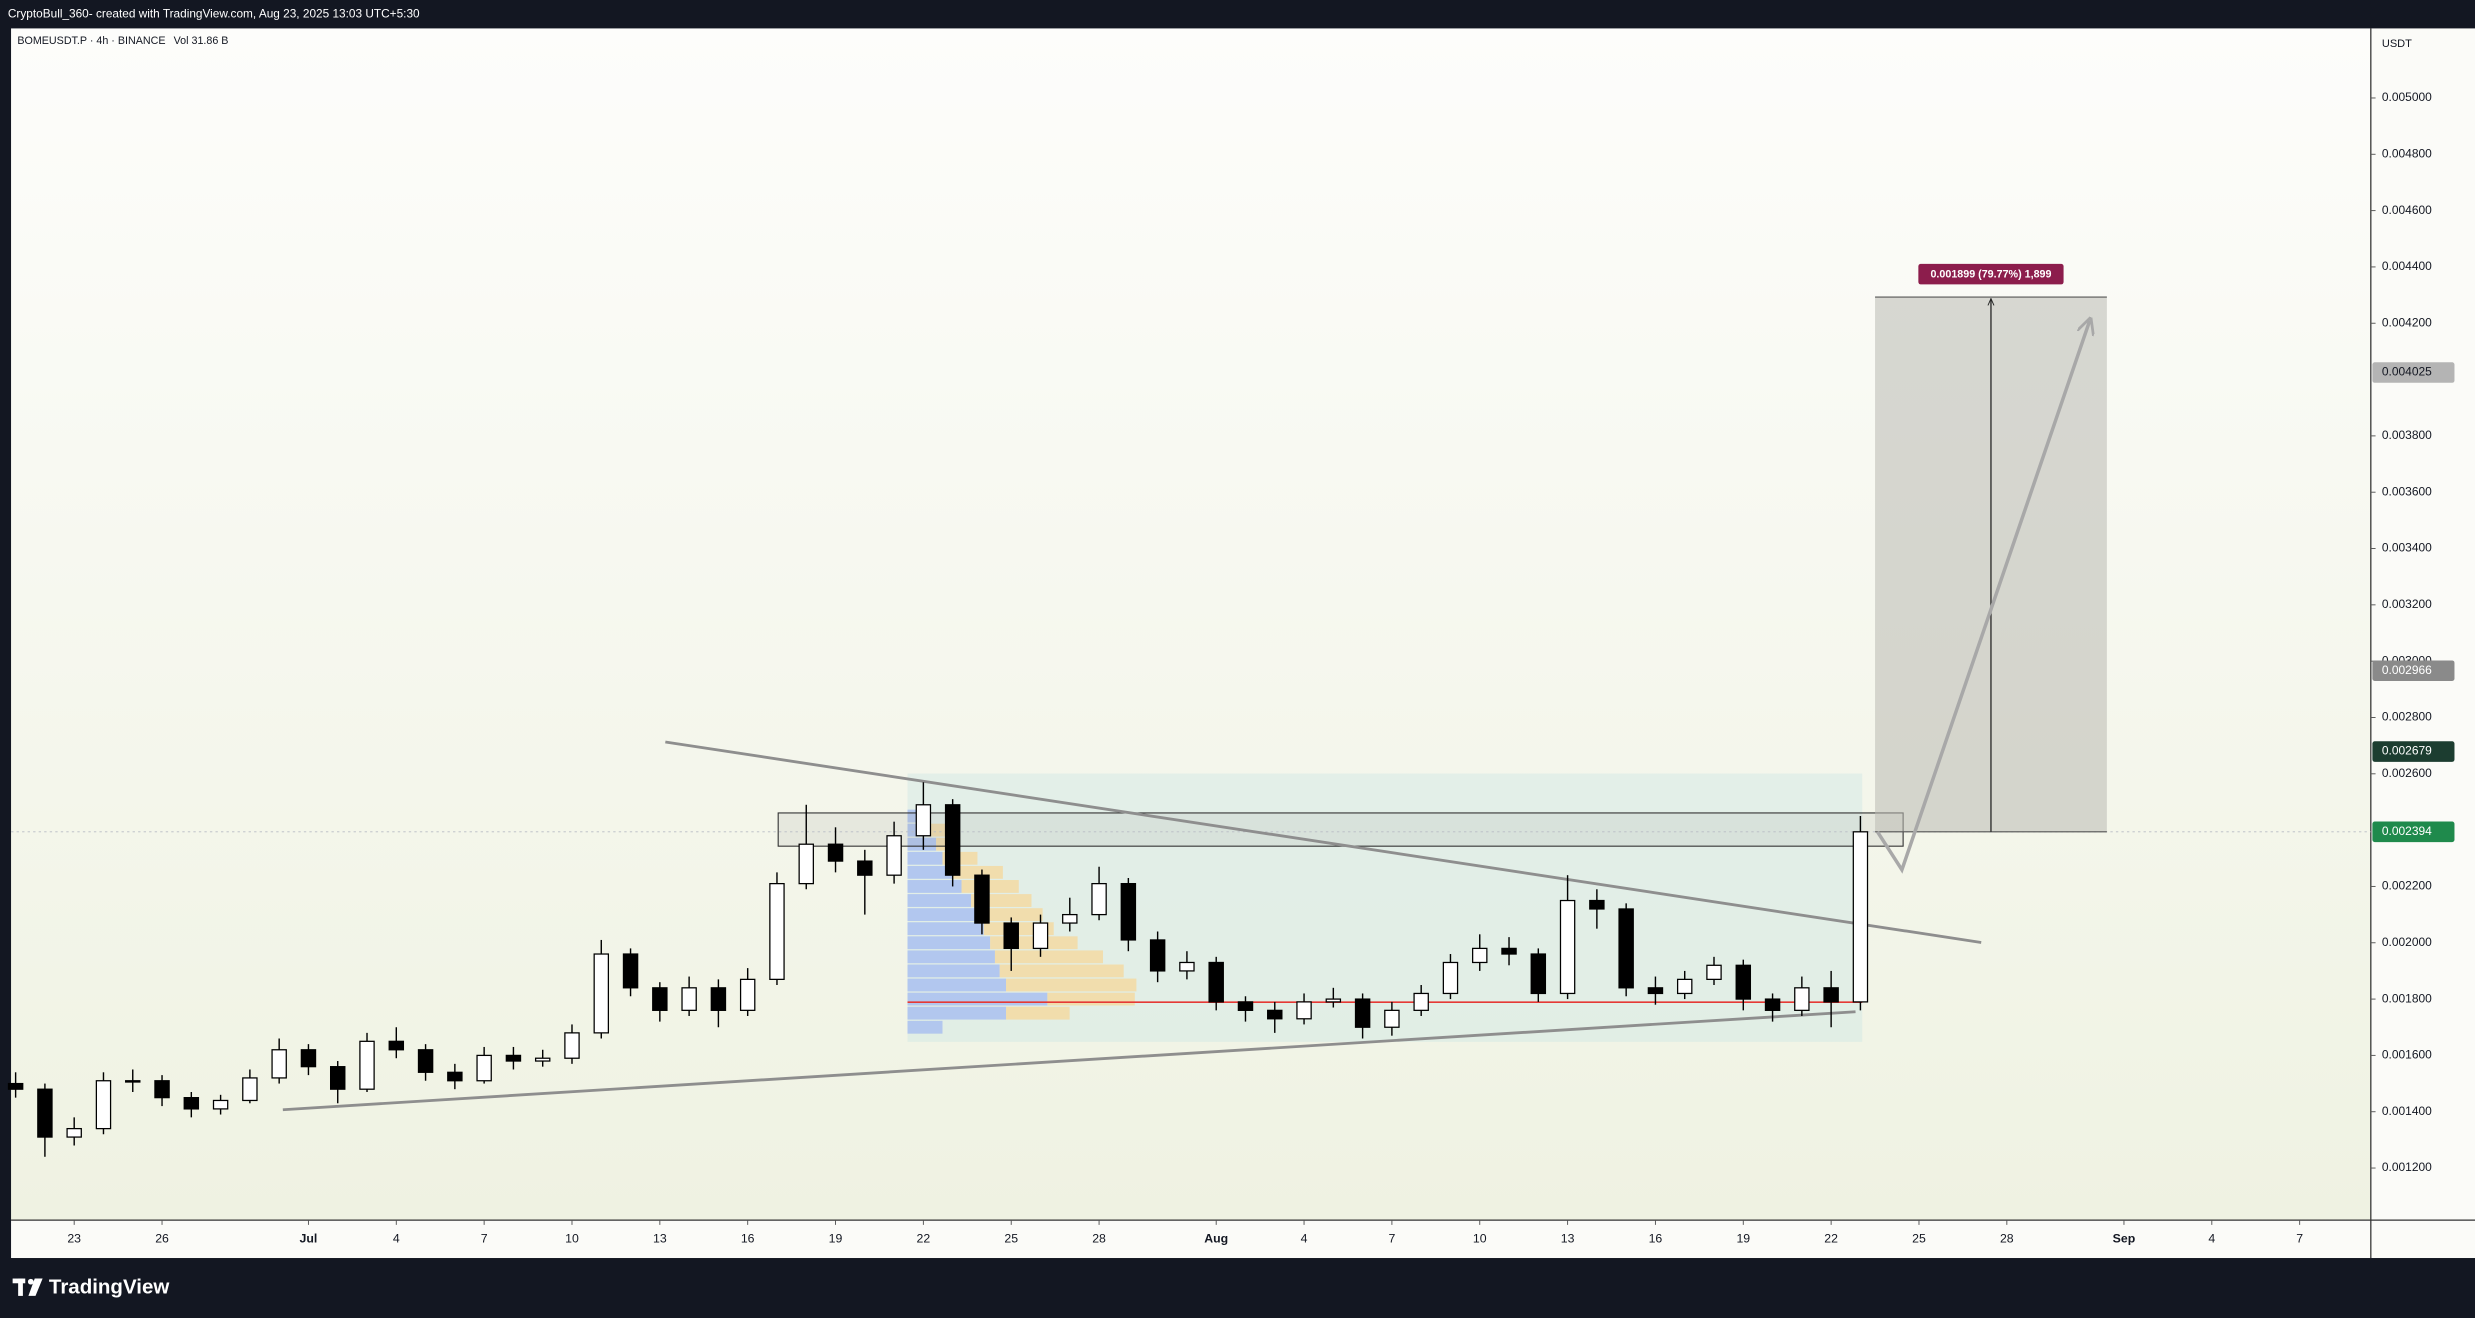 This screenshot has width=2475, height=1318. I want to click on y-tick-label: 0.004200, so click(2407, 322).